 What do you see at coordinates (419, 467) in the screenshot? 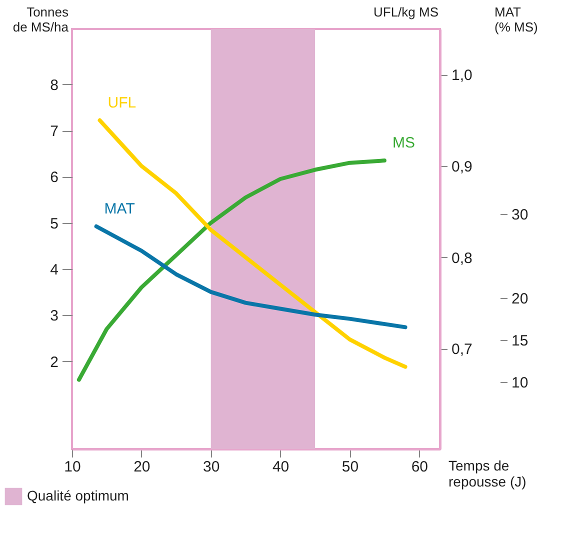
I see `x-tick-label: 60` at bounding box center [419, 467].